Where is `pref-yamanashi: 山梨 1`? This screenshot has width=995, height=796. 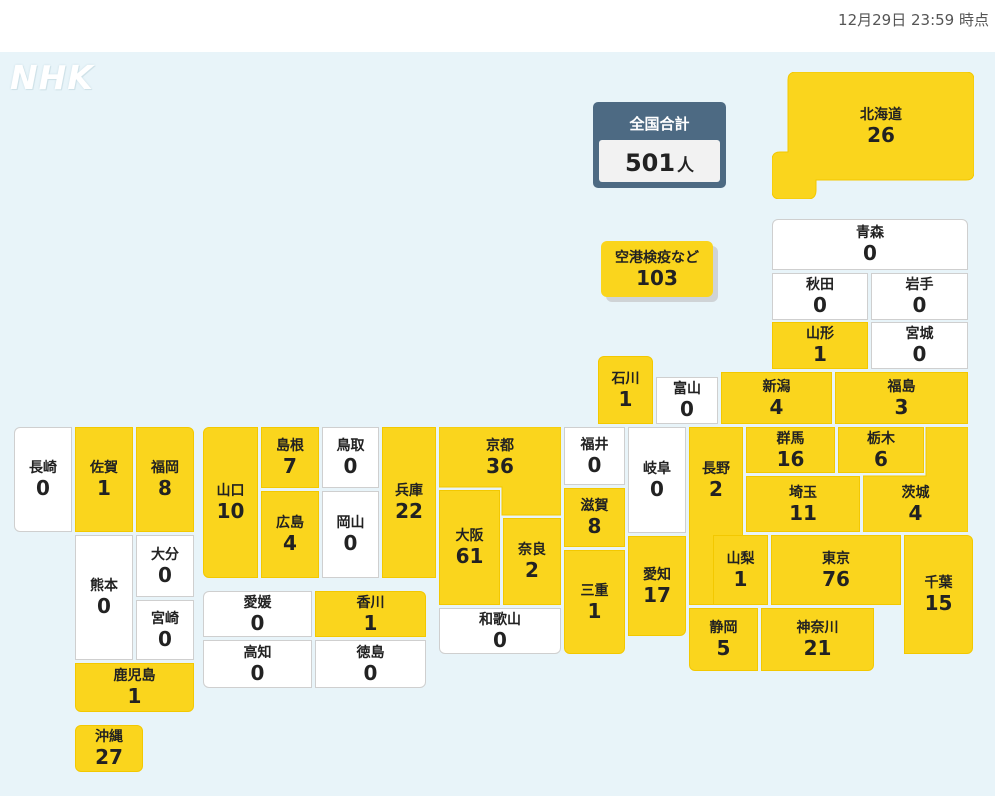 pref-yamanashi: 山梨 1 is located at coordinates (740, 570).